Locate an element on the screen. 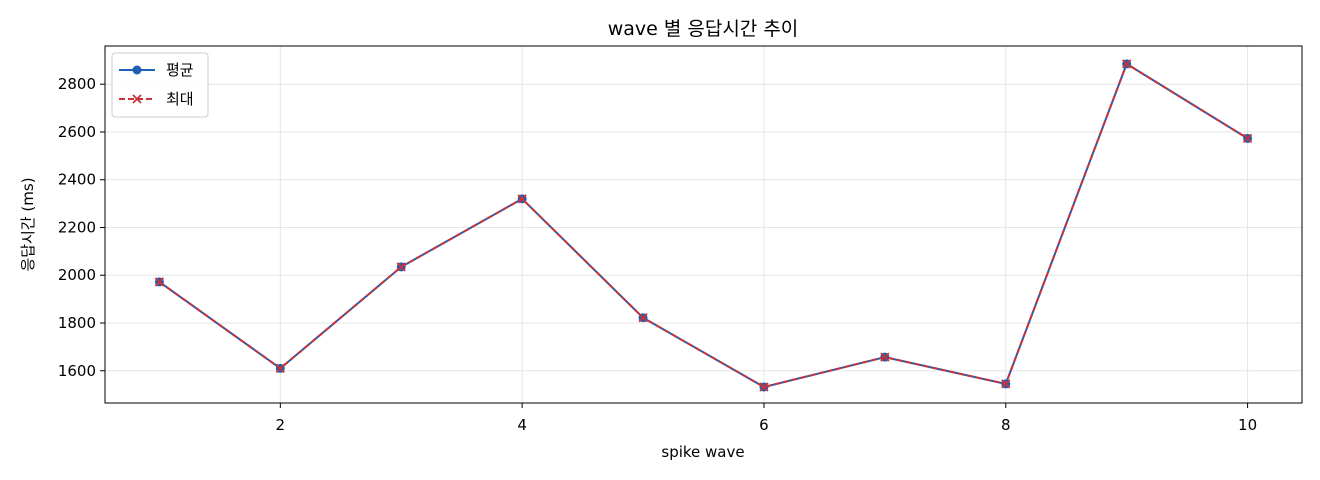 The height and width of the screenshot is (480, 1320). y-tick-label: 1800 is located at coordinates (77, 323).